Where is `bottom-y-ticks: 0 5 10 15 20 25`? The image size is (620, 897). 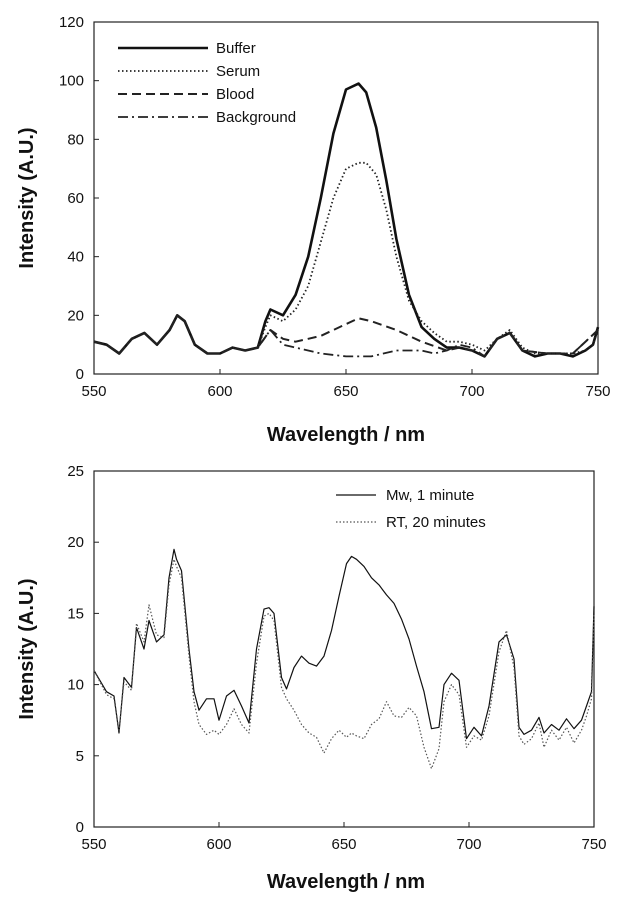
bottom-y-ticks: 0 5 10 15 20 25 is located at coordinates (83, 649).